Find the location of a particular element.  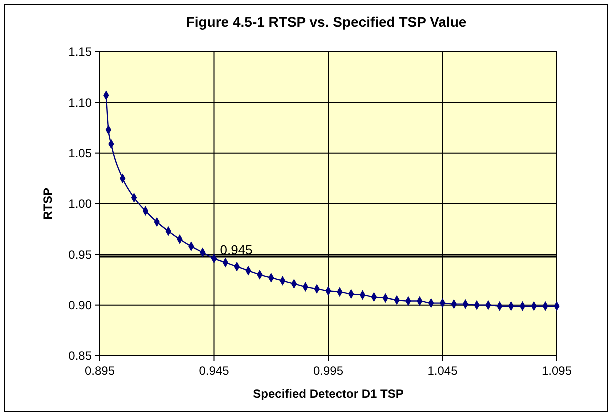

x-tick-label: 0.895 is located at coordinates (100, 371).